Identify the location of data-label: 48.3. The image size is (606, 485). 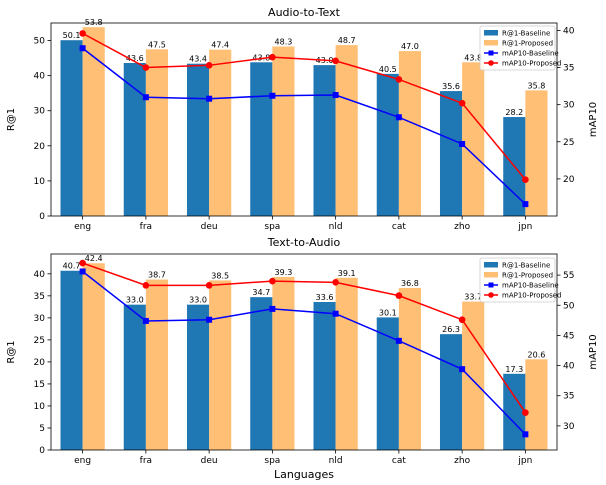
(284, 42).